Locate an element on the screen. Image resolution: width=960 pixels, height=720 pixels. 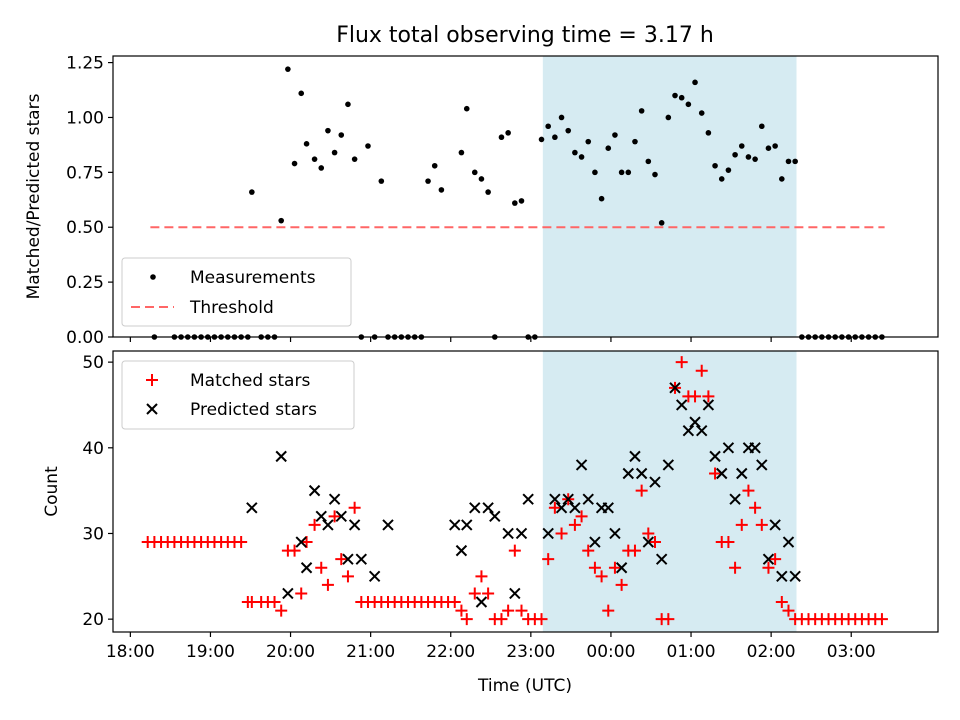
x-tick-label: 00:00 is located at coordinates (610, 652).